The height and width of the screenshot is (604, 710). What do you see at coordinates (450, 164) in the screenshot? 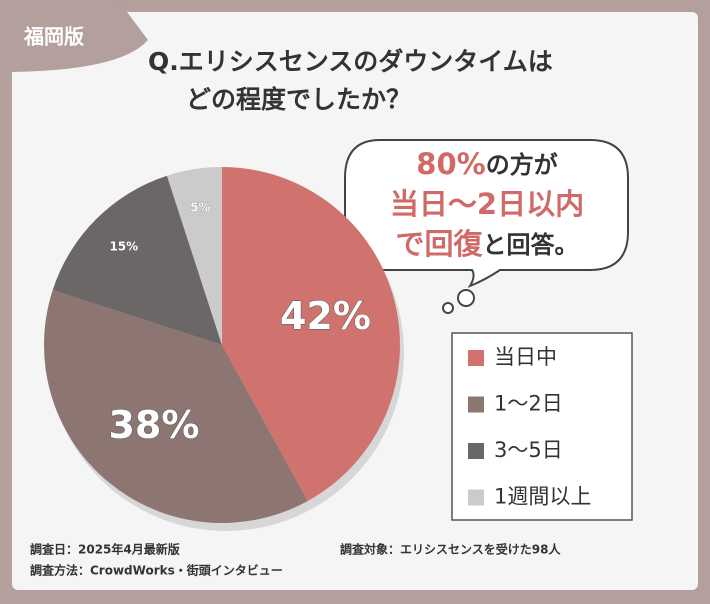
I see `callout-segment: 80%` at bounding box center [450, 164].